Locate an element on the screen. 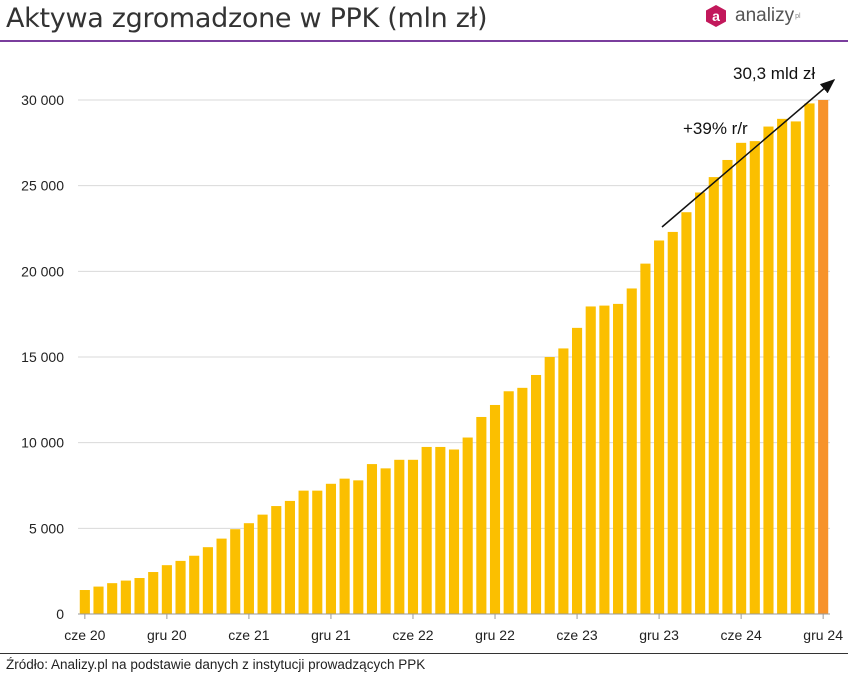 Image resolution: width=848 pixels, height=677 pixels. y-tick-label: 25 000 is located at coordinates (42, 186).